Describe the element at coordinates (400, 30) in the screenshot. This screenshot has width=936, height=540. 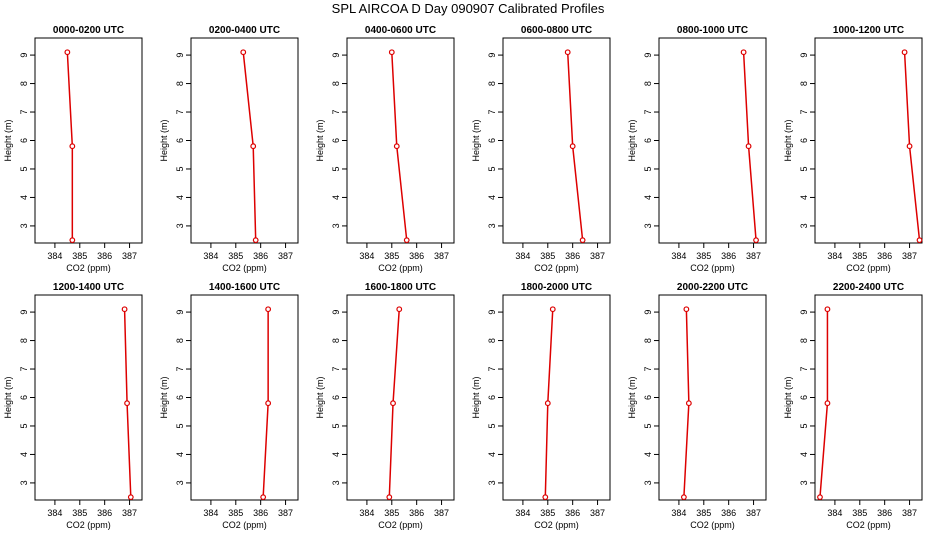
I see `panel-title: 0400-0600 UTC` at that location.